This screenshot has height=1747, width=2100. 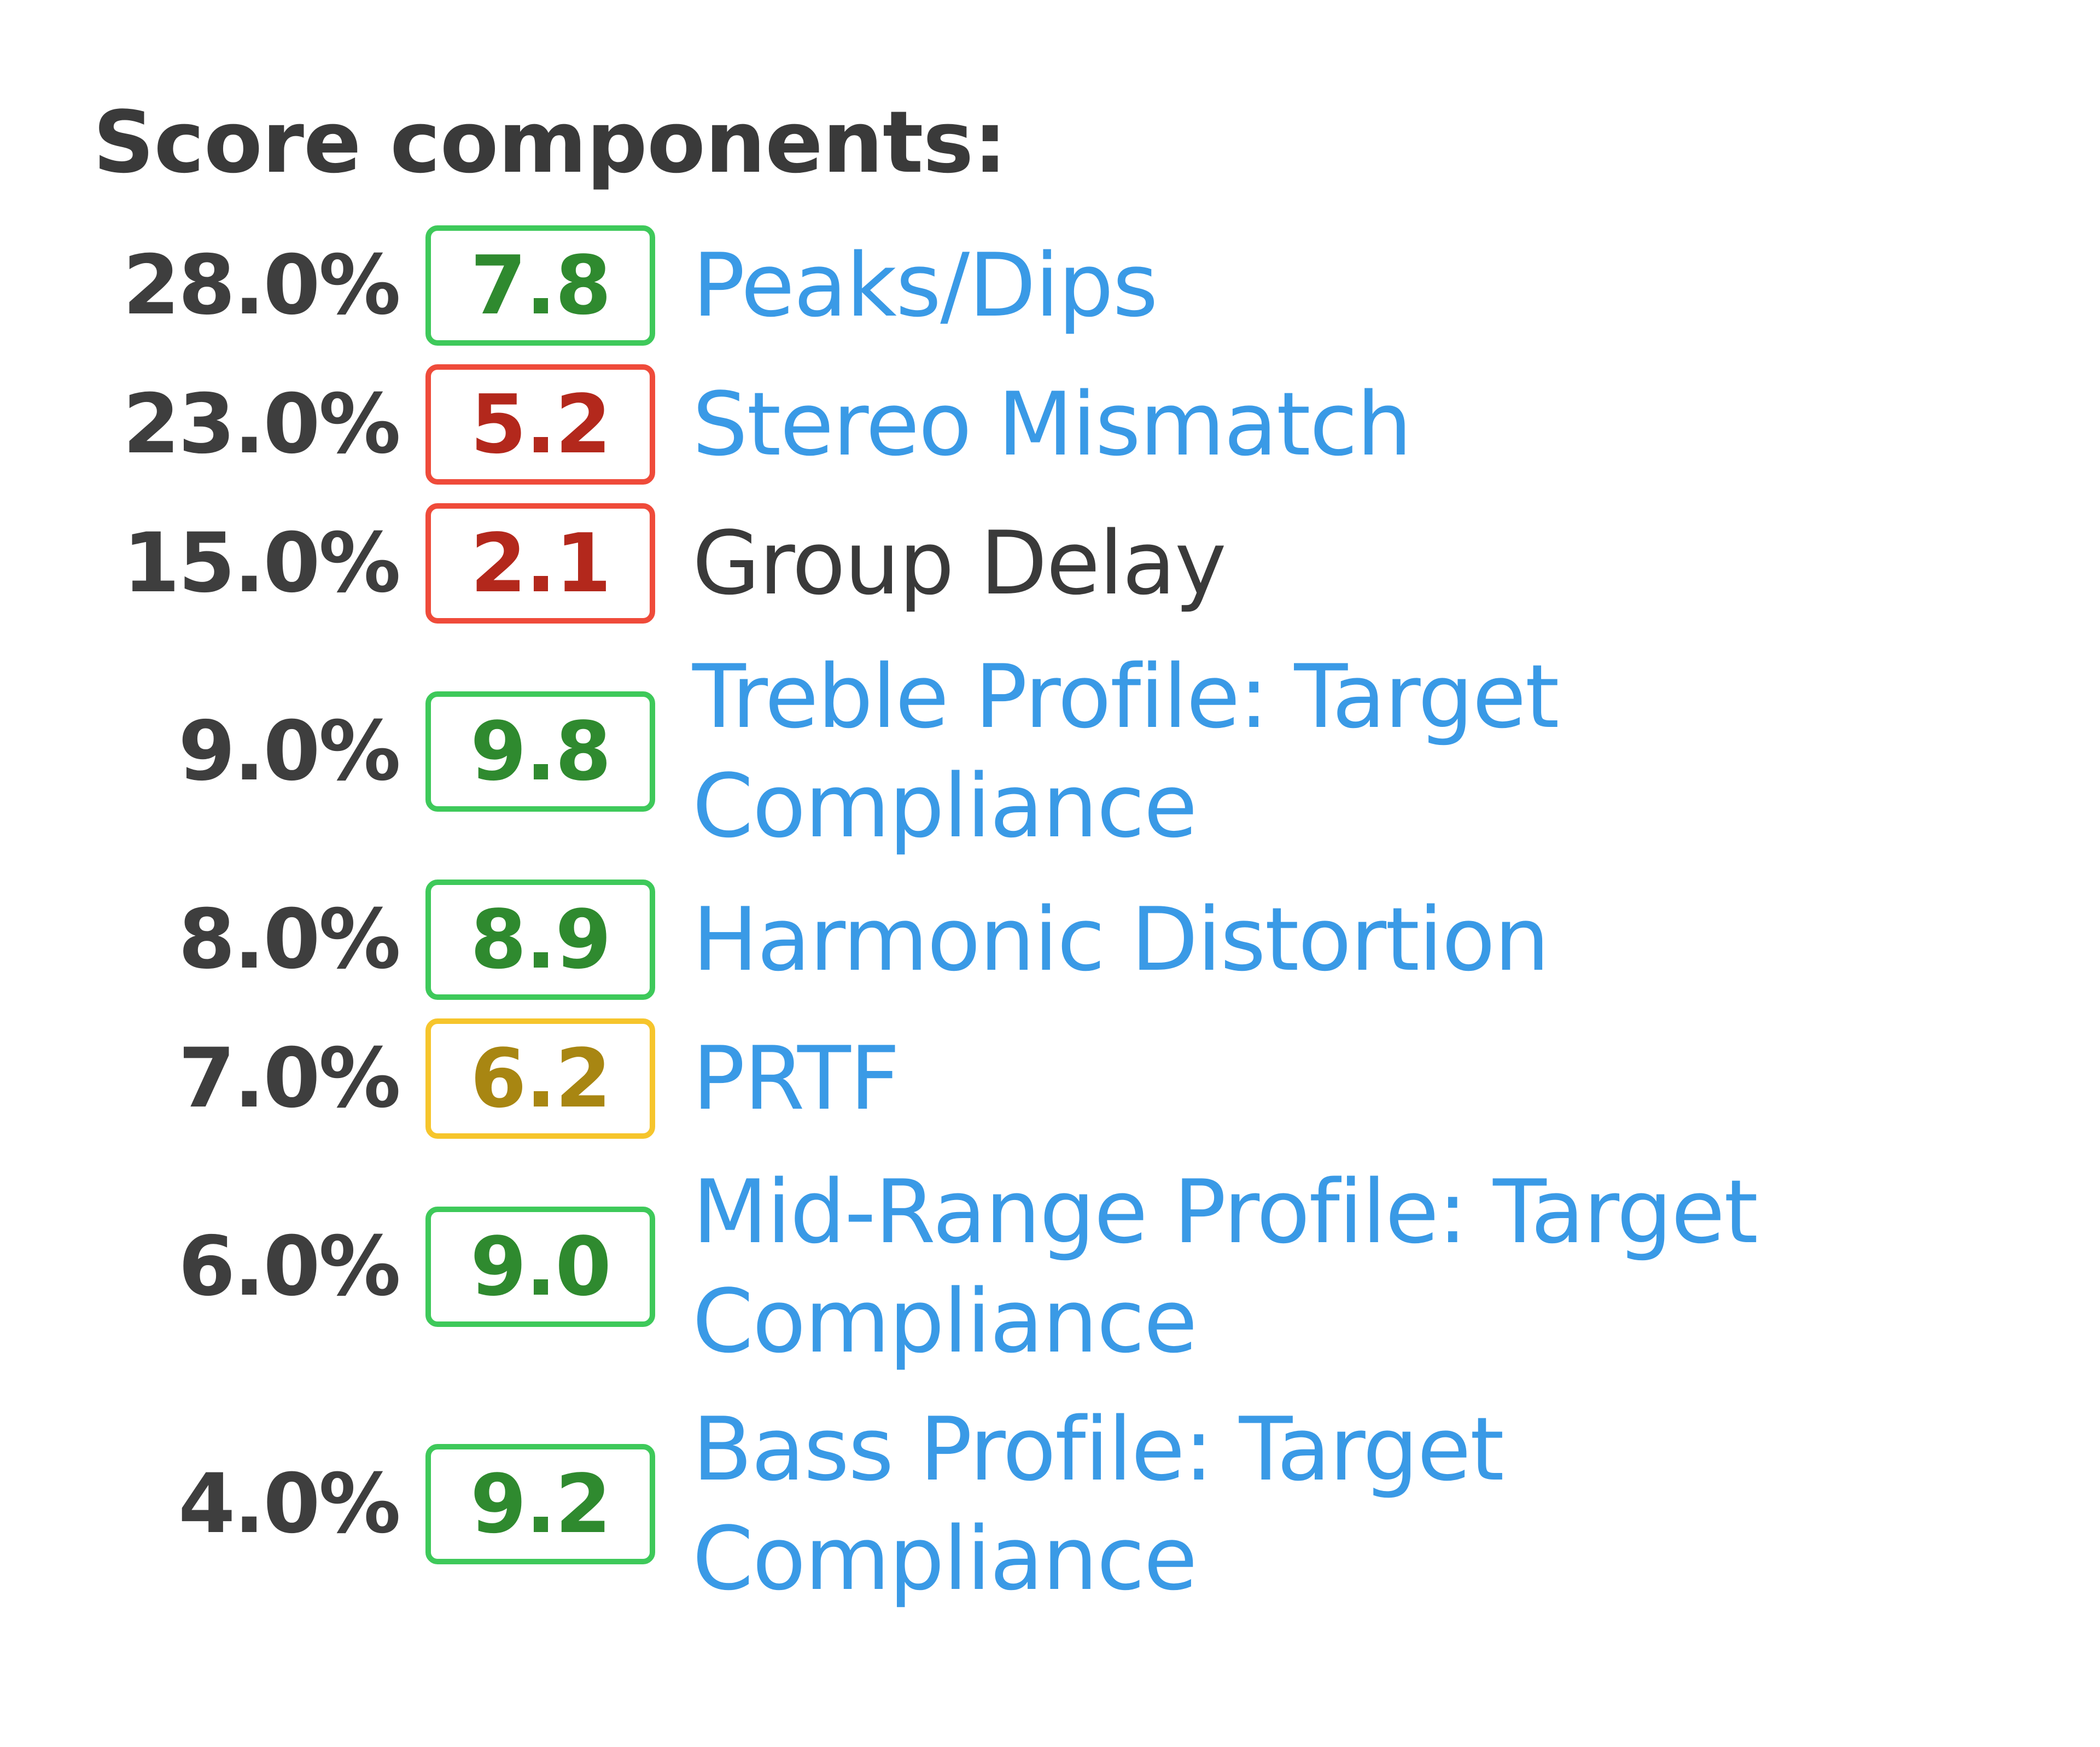 I want to click on component-row: 7.0% 6.2 PRTF, so click(x=1050, y=1078).